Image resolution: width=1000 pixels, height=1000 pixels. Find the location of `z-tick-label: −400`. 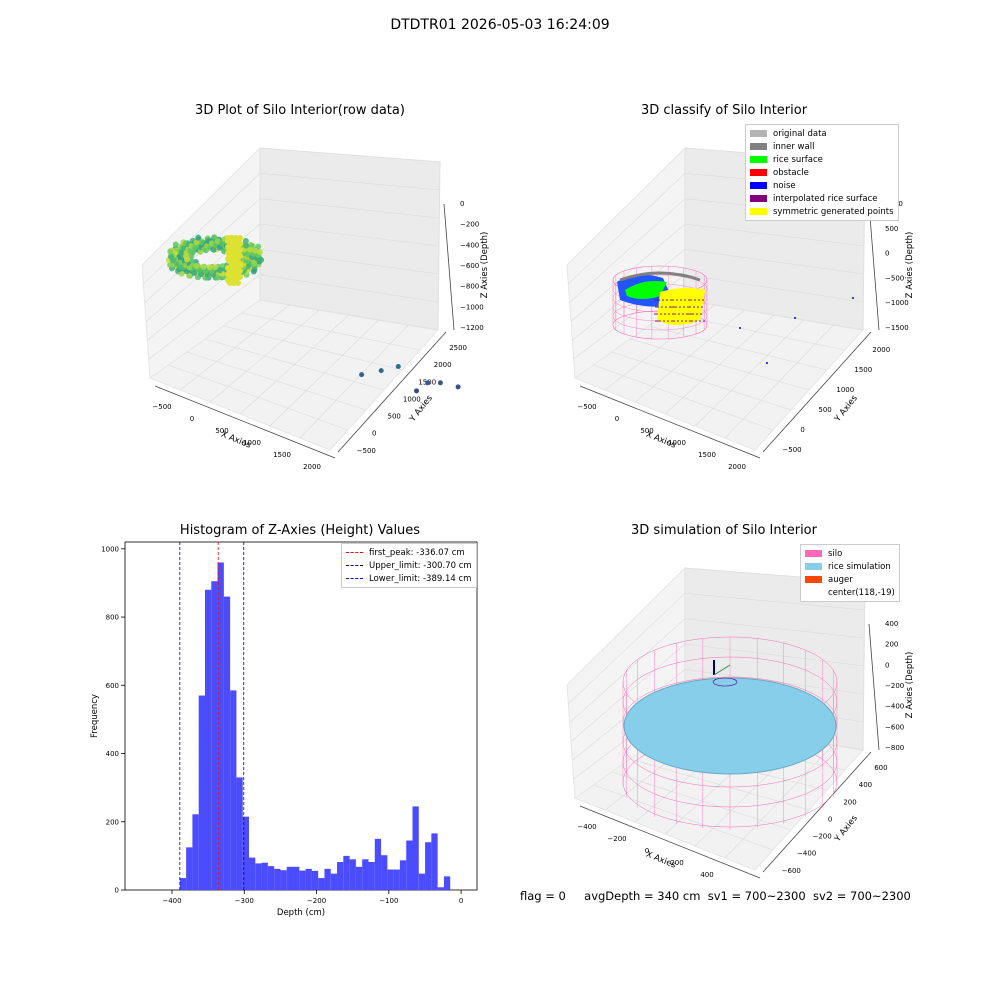

z-tick-label: −400 is located at coordinates (469, 245).